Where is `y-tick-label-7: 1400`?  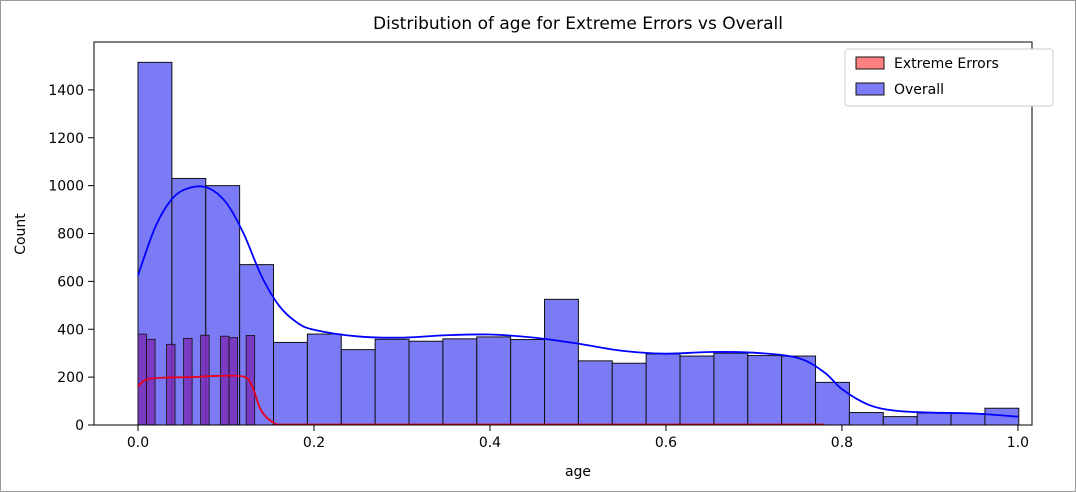 y-tick-label-7: 1400 is located at coordinates (66, 91).